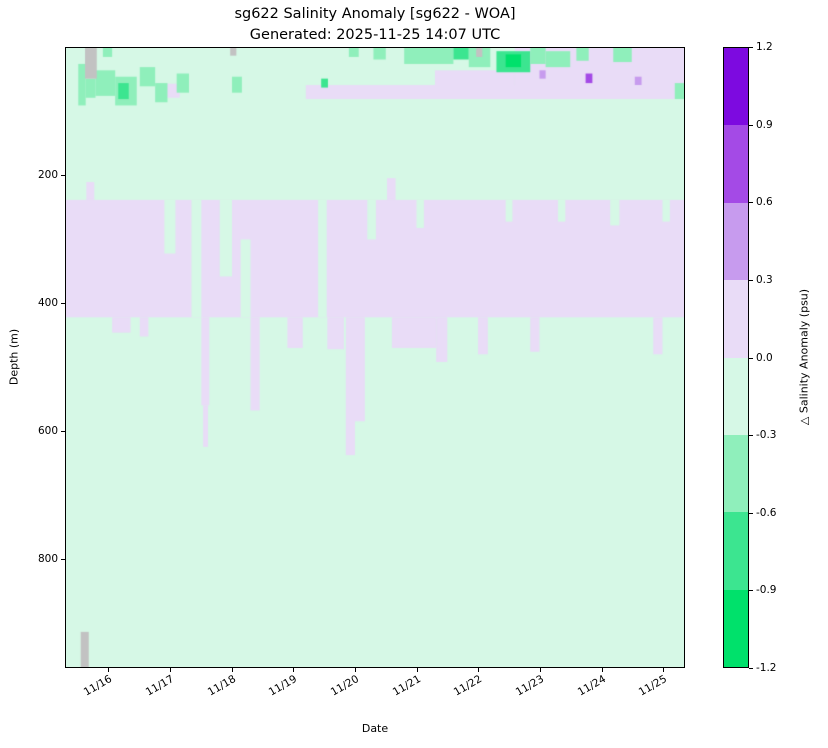 This screenshot has height=748, width=828. Describe the element at coordinates (98, 686) in the screenshot. I see `x-tick-label: 11/16` at that location.